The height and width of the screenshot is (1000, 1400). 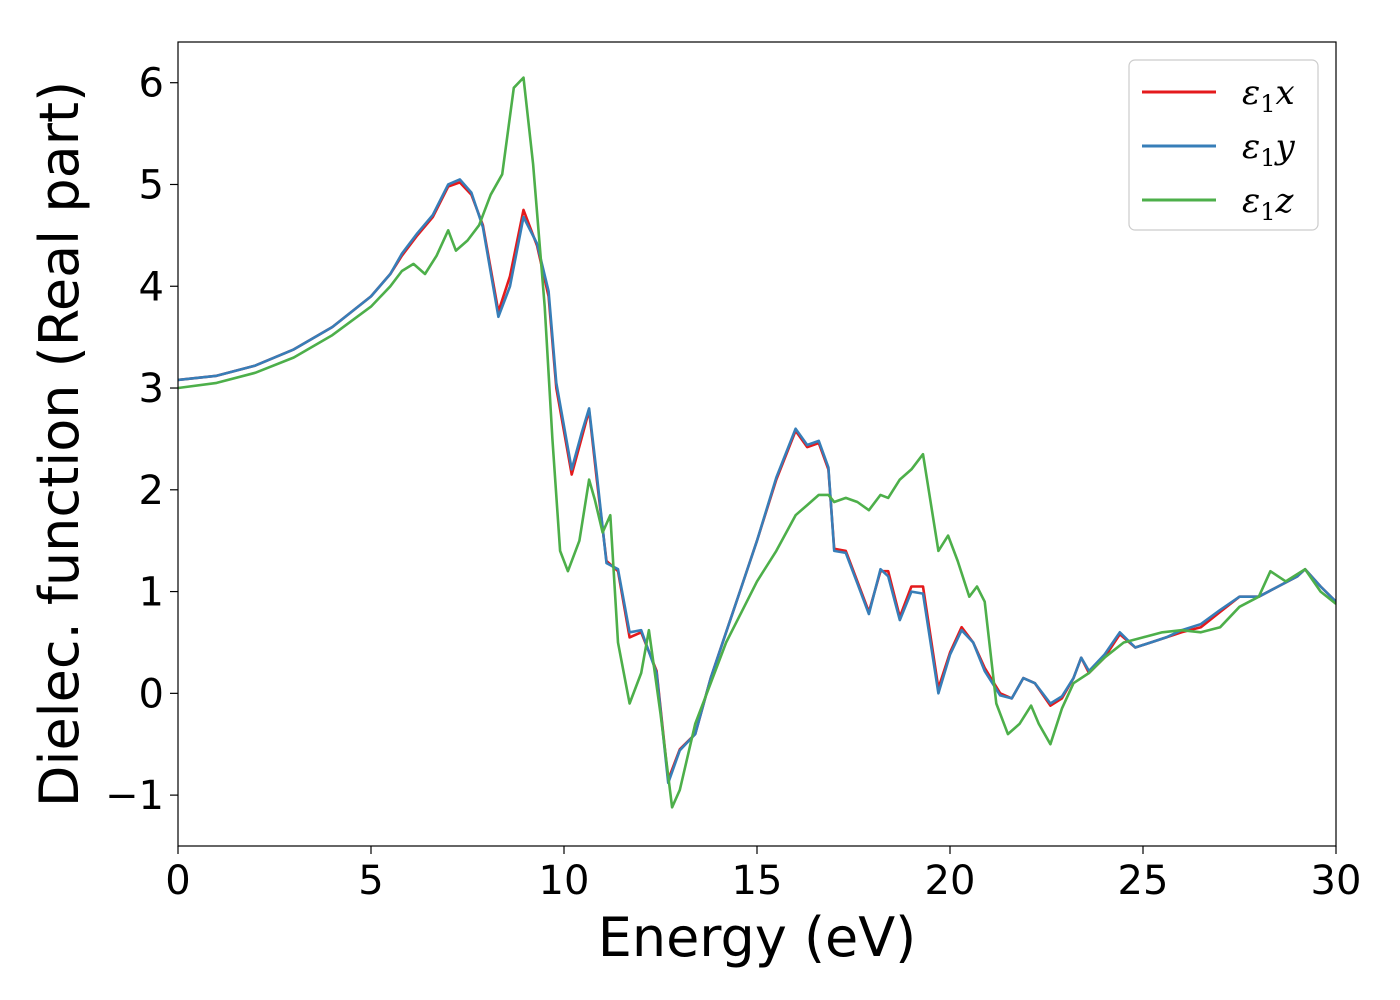 I want to click on y-tick-label: 4, so click(x=151, y=287).